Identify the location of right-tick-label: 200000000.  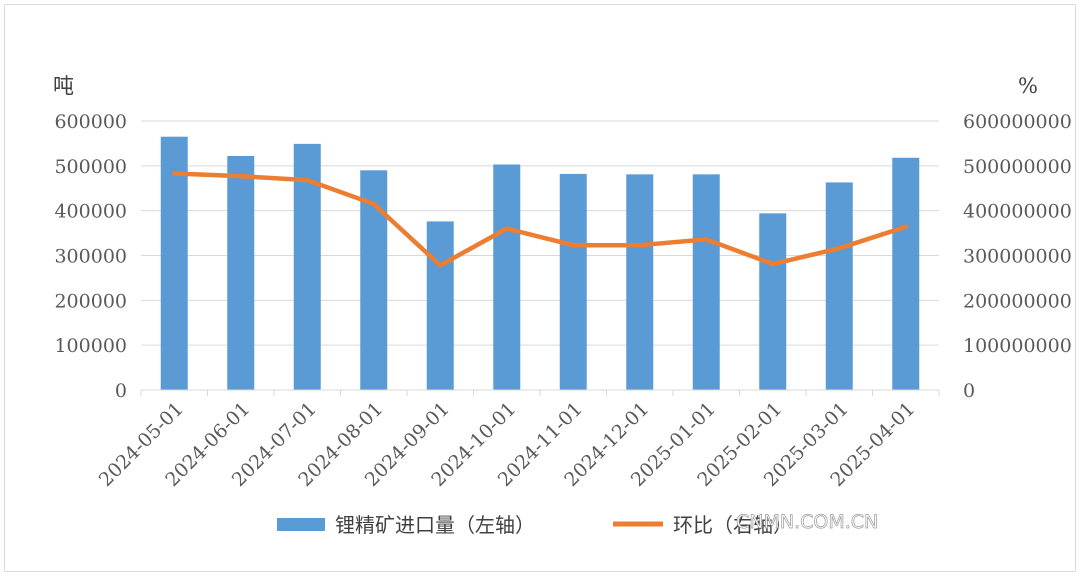
(1017, 301).